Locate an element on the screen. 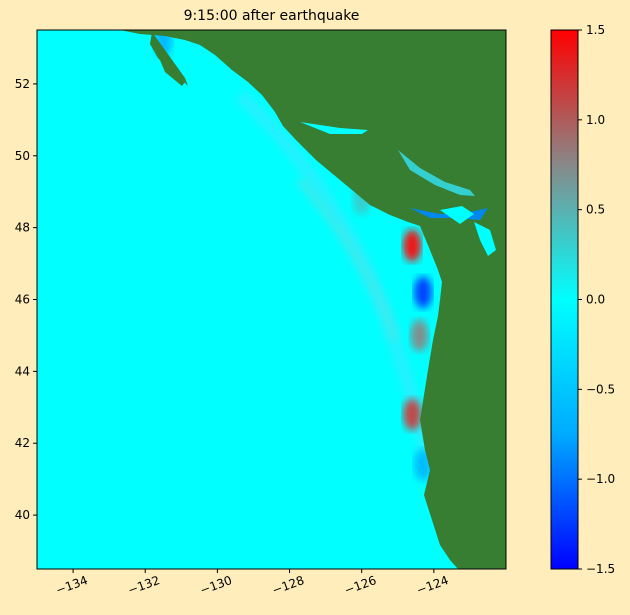 Image resolution: width=630 pixels, height=615 pixels. colorbar is located at coordinates (564, 299).